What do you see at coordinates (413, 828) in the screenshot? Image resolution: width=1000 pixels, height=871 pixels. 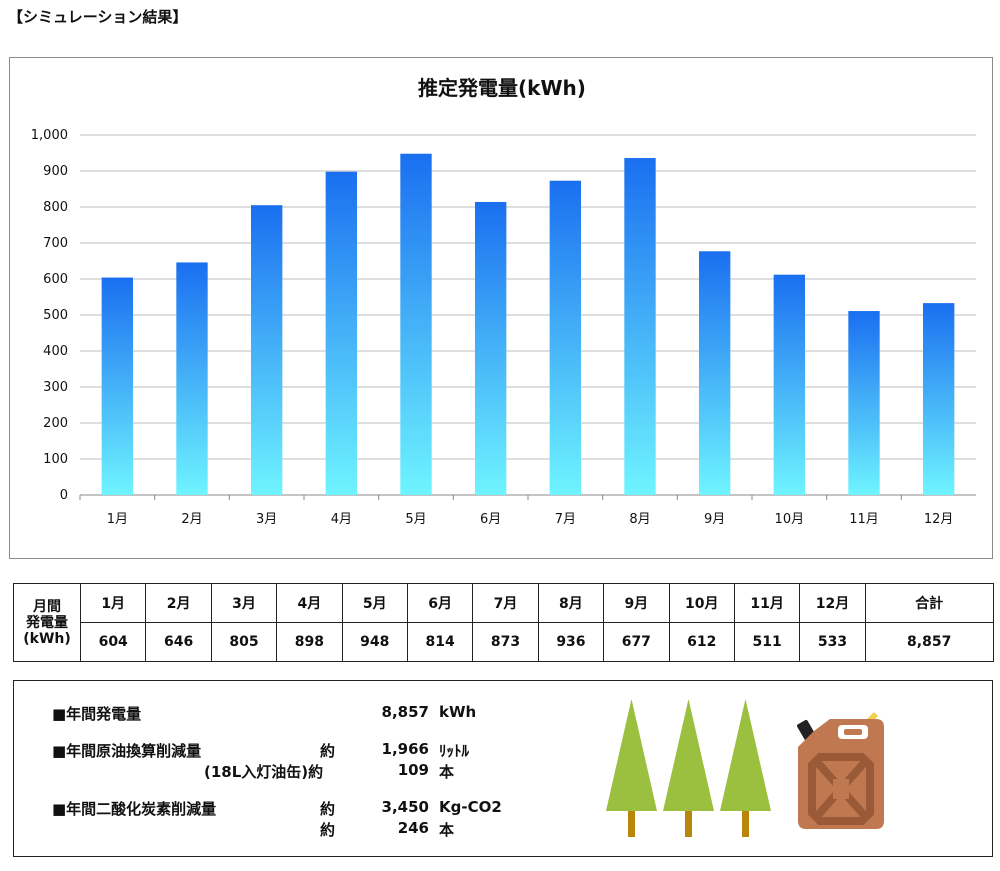 I see `tree-value: 246` at bounding box center [413, 828].